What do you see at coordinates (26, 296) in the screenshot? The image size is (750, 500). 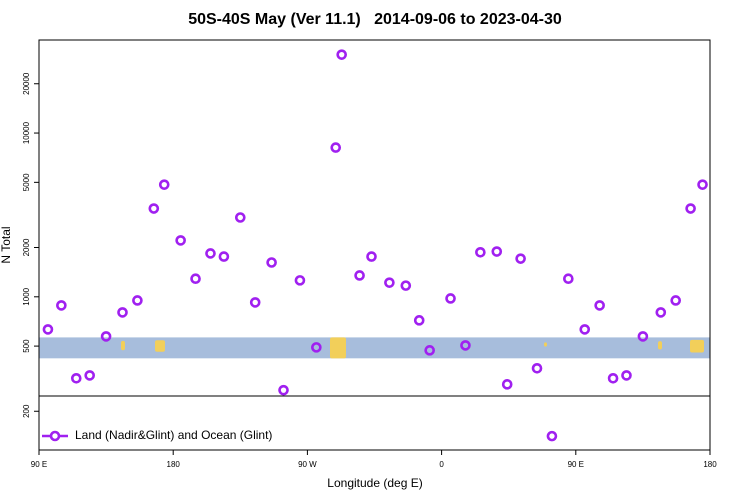 I see `y-tick-label: 1000` at bounding box center [26, 296].